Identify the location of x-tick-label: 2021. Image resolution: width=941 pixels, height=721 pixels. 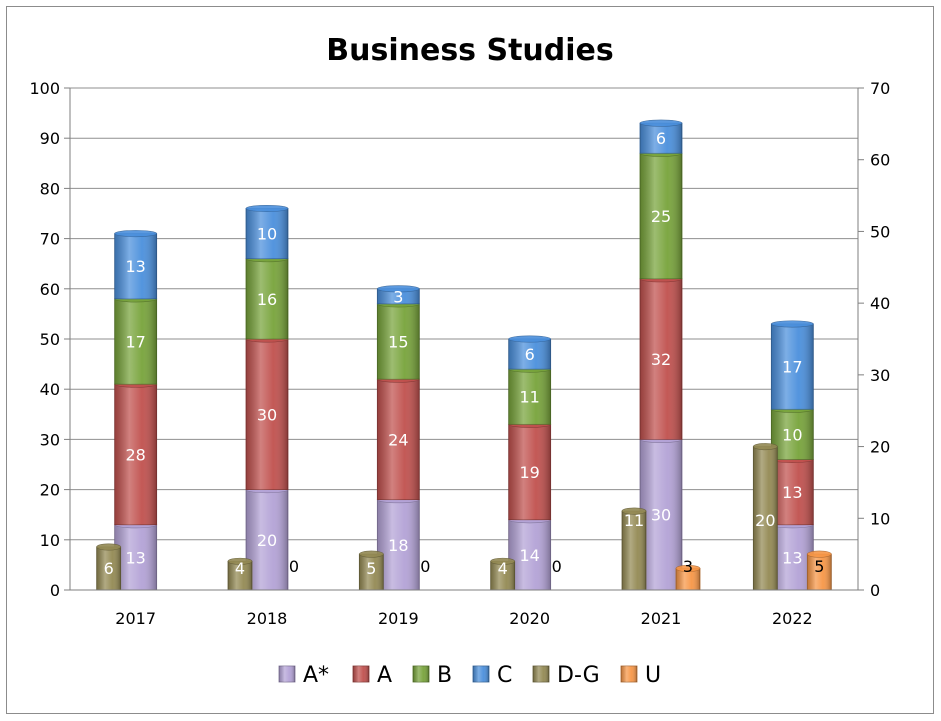
(661, 618).